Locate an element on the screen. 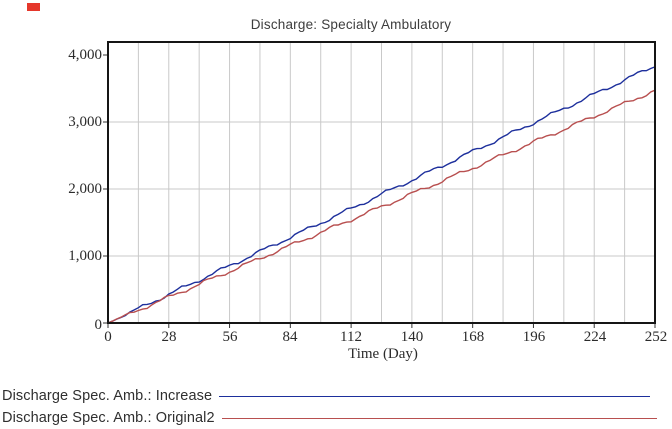  legend-label: Discharge Spec. Amb.: Increase is located at coordinates (107, 395).